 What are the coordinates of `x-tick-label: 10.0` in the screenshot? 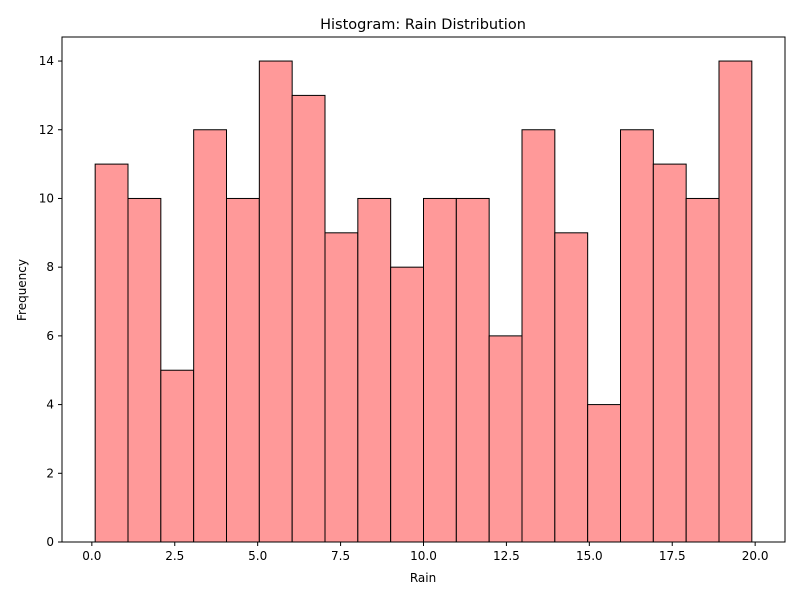 It's located at (423, 556).